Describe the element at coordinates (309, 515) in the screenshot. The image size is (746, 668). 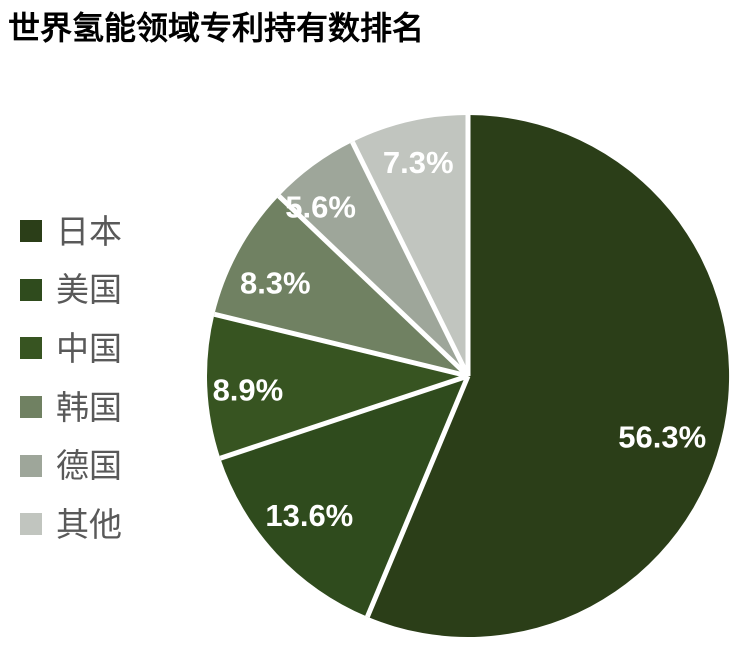
I see `slice-label-usa: 13.6%` at that location.